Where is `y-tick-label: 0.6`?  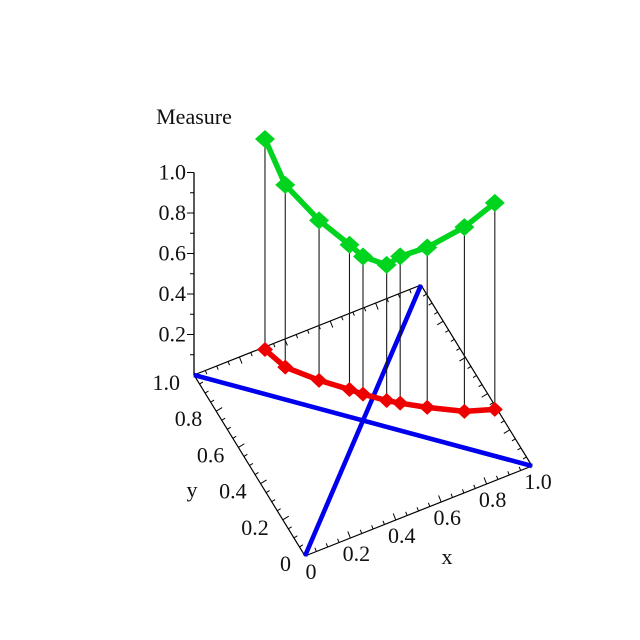 y-tick-label: 0.6 is located at coordinates (211, 454).